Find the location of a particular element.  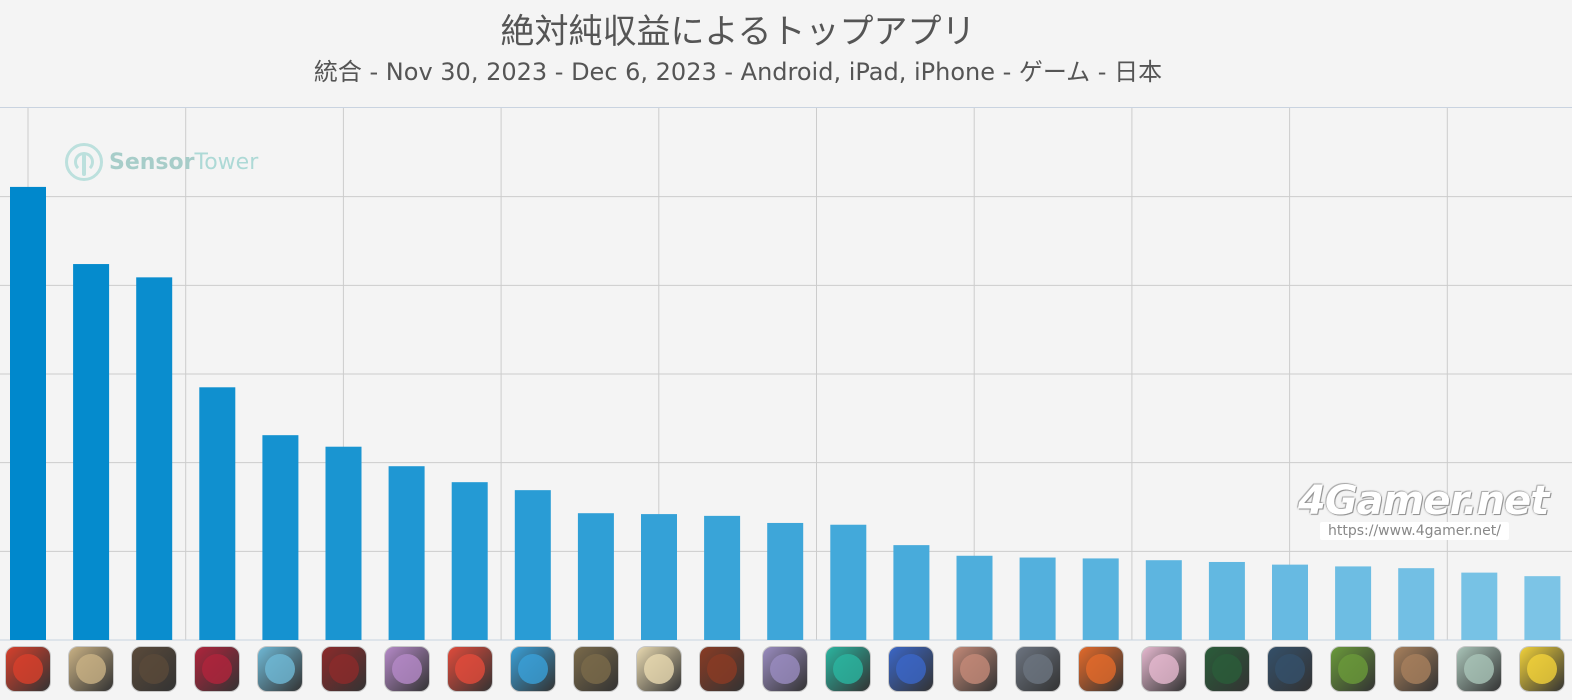

app-icon-21-art is located at coordinates (1290, 669).